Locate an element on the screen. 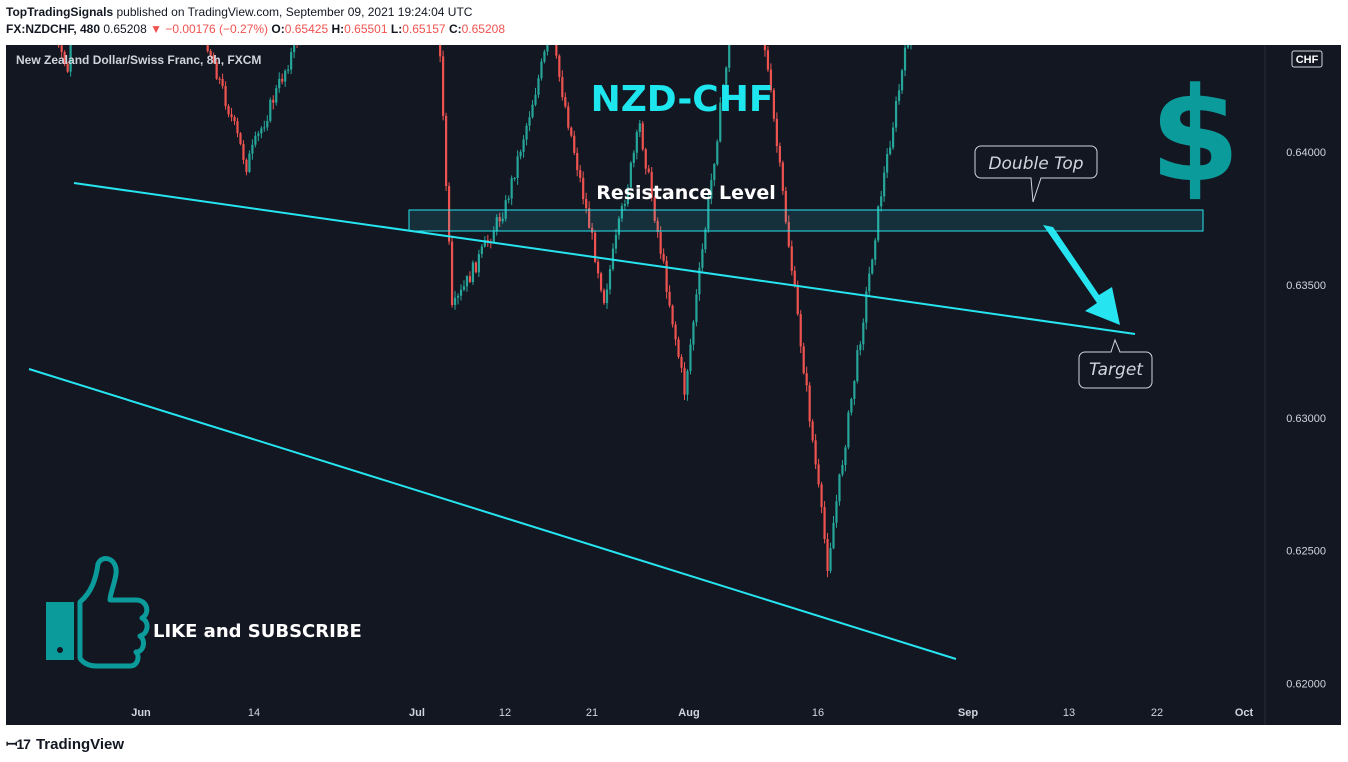 This screenshot has width=1348, height=762. open-label: O: is located at coordinates (278, 29).